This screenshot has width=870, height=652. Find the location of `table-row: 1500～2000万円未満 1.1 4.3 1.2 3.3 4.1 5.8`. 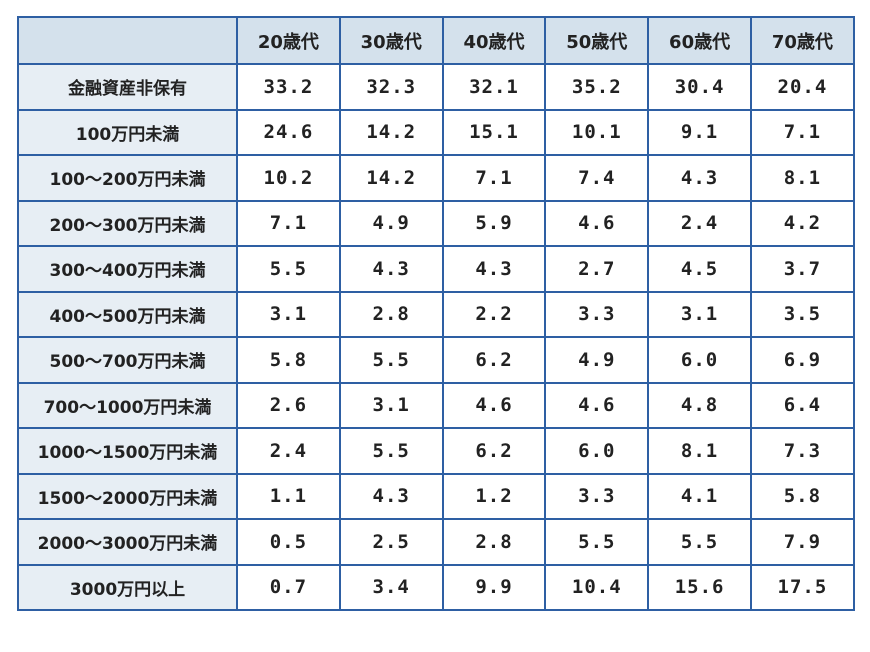

table-row: 1500～2000万円未満 1.1 4.3 1.2 3.3 4.1 5.8 is located at coordinates (436, 496).